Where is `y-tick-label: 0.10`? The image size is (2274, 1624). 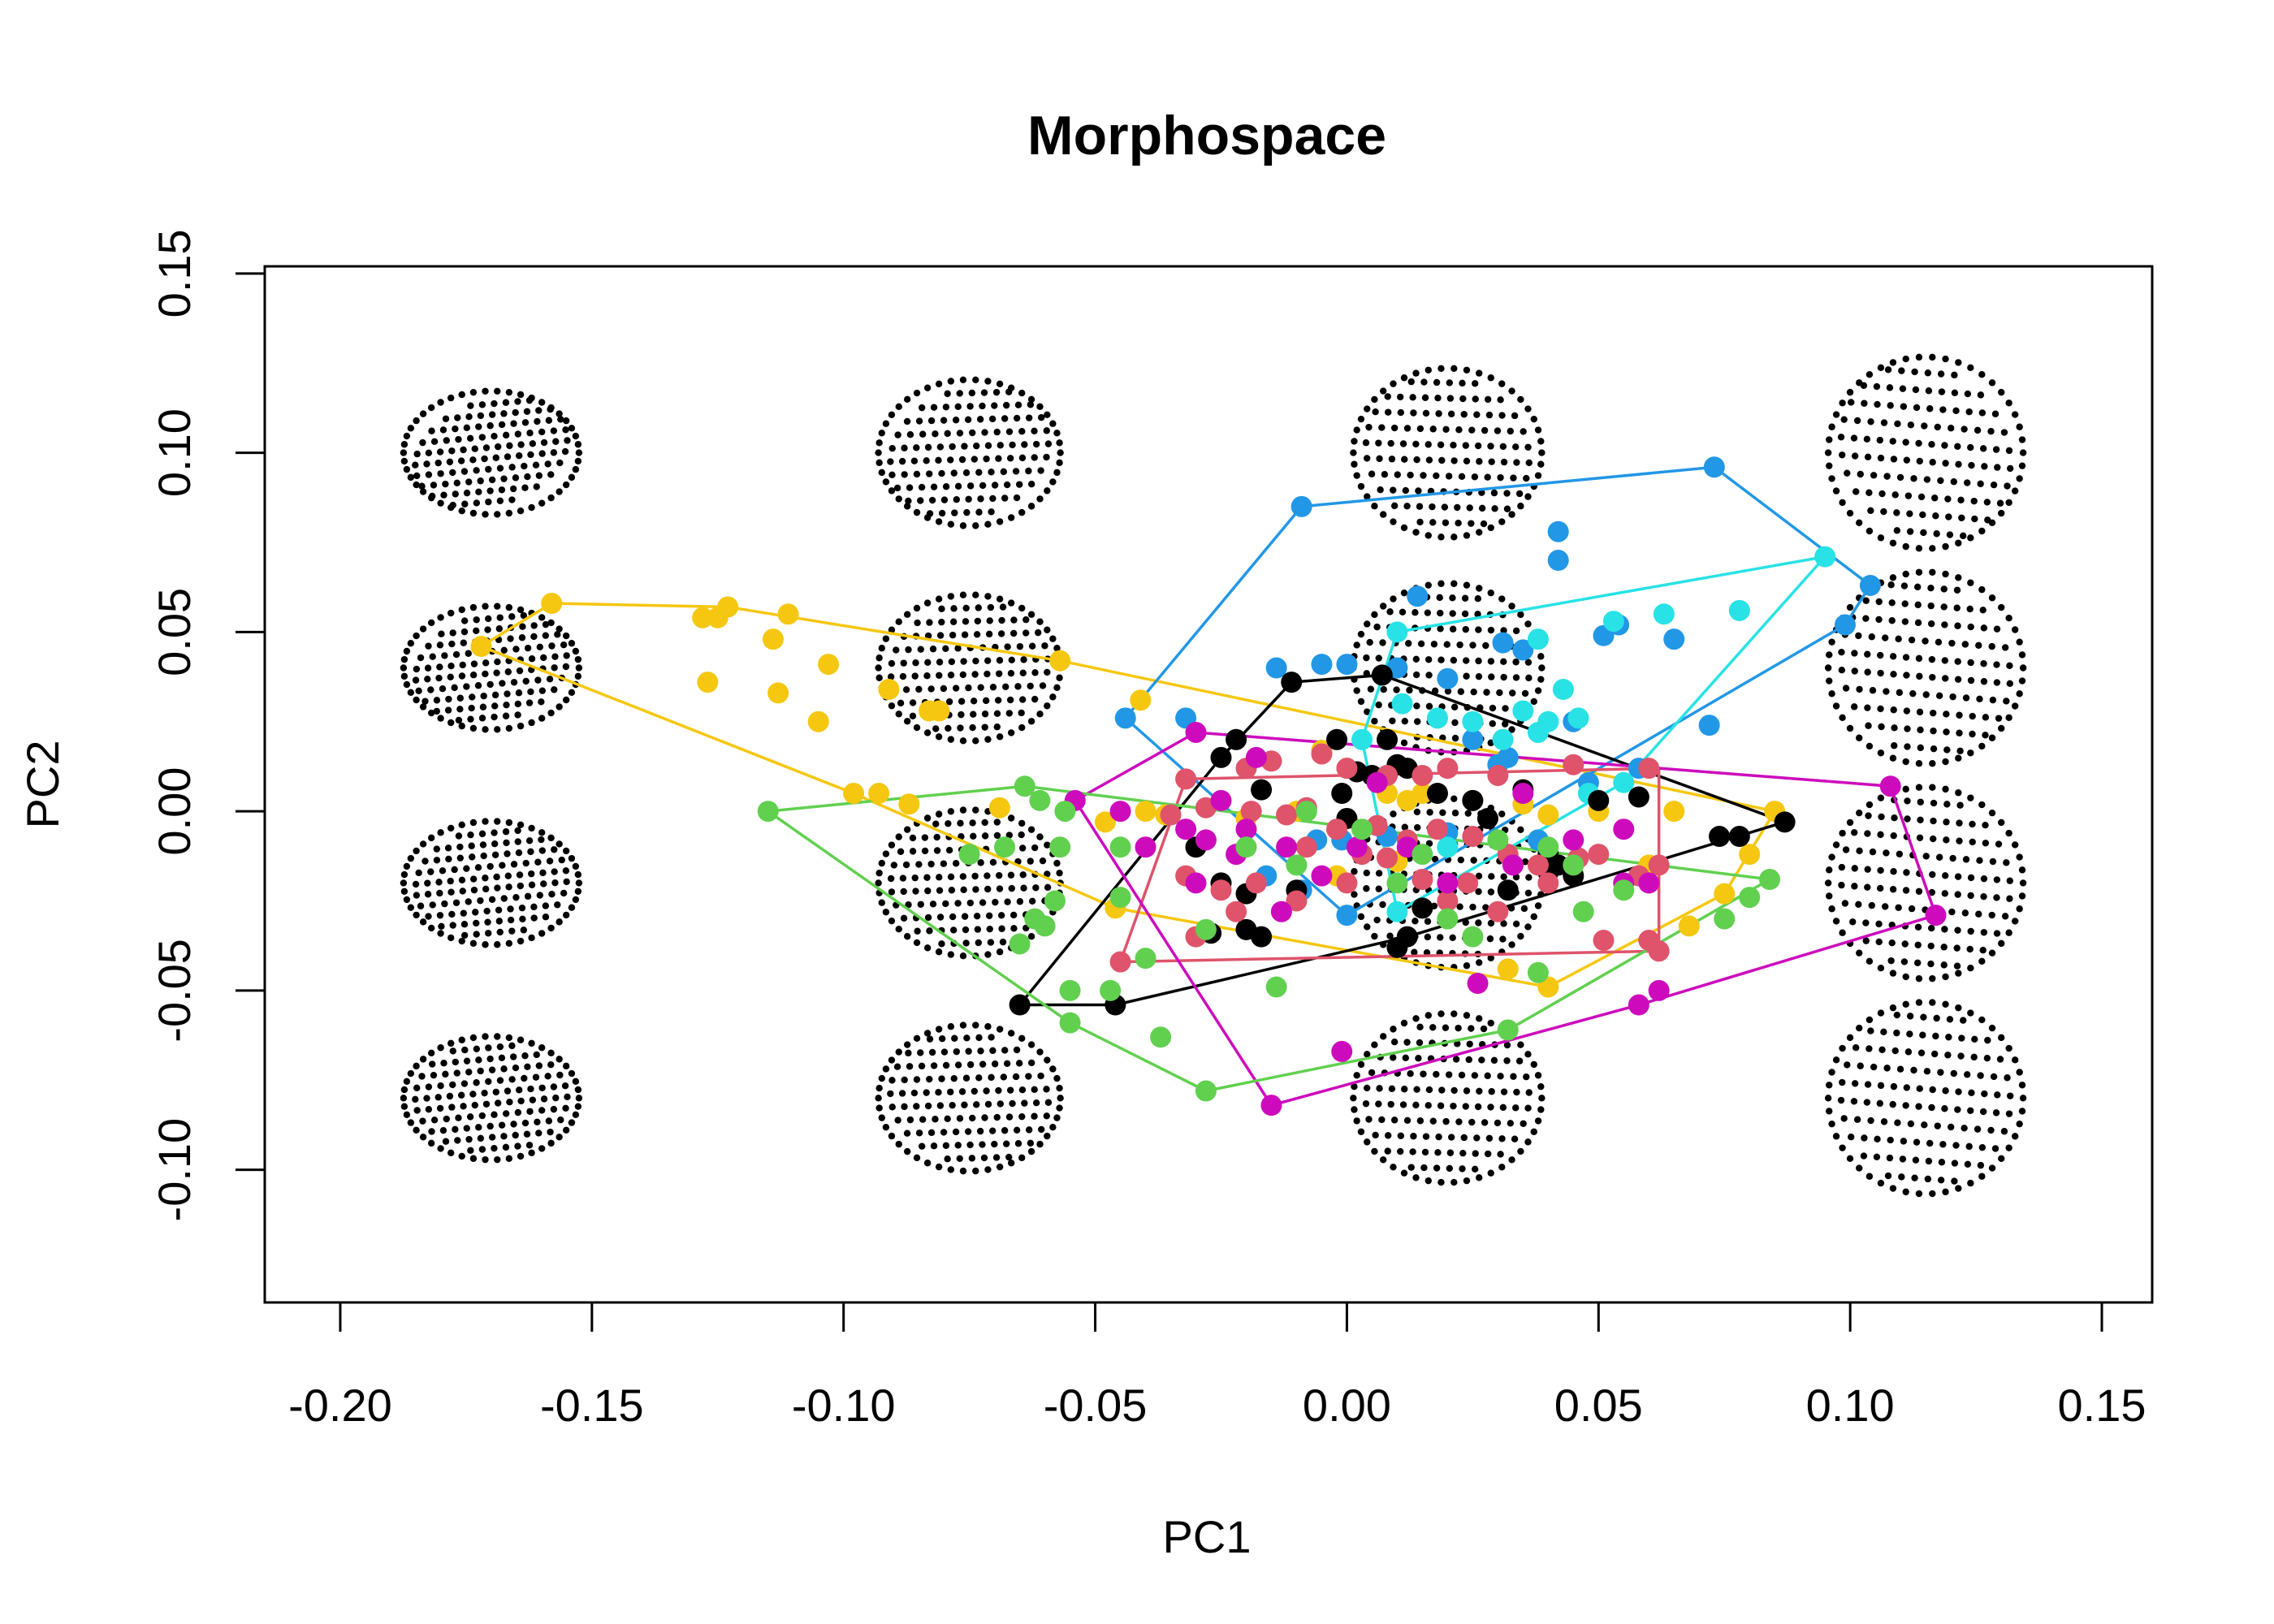 y-tick-label: 0.10 is located at coordinates (175, 453).